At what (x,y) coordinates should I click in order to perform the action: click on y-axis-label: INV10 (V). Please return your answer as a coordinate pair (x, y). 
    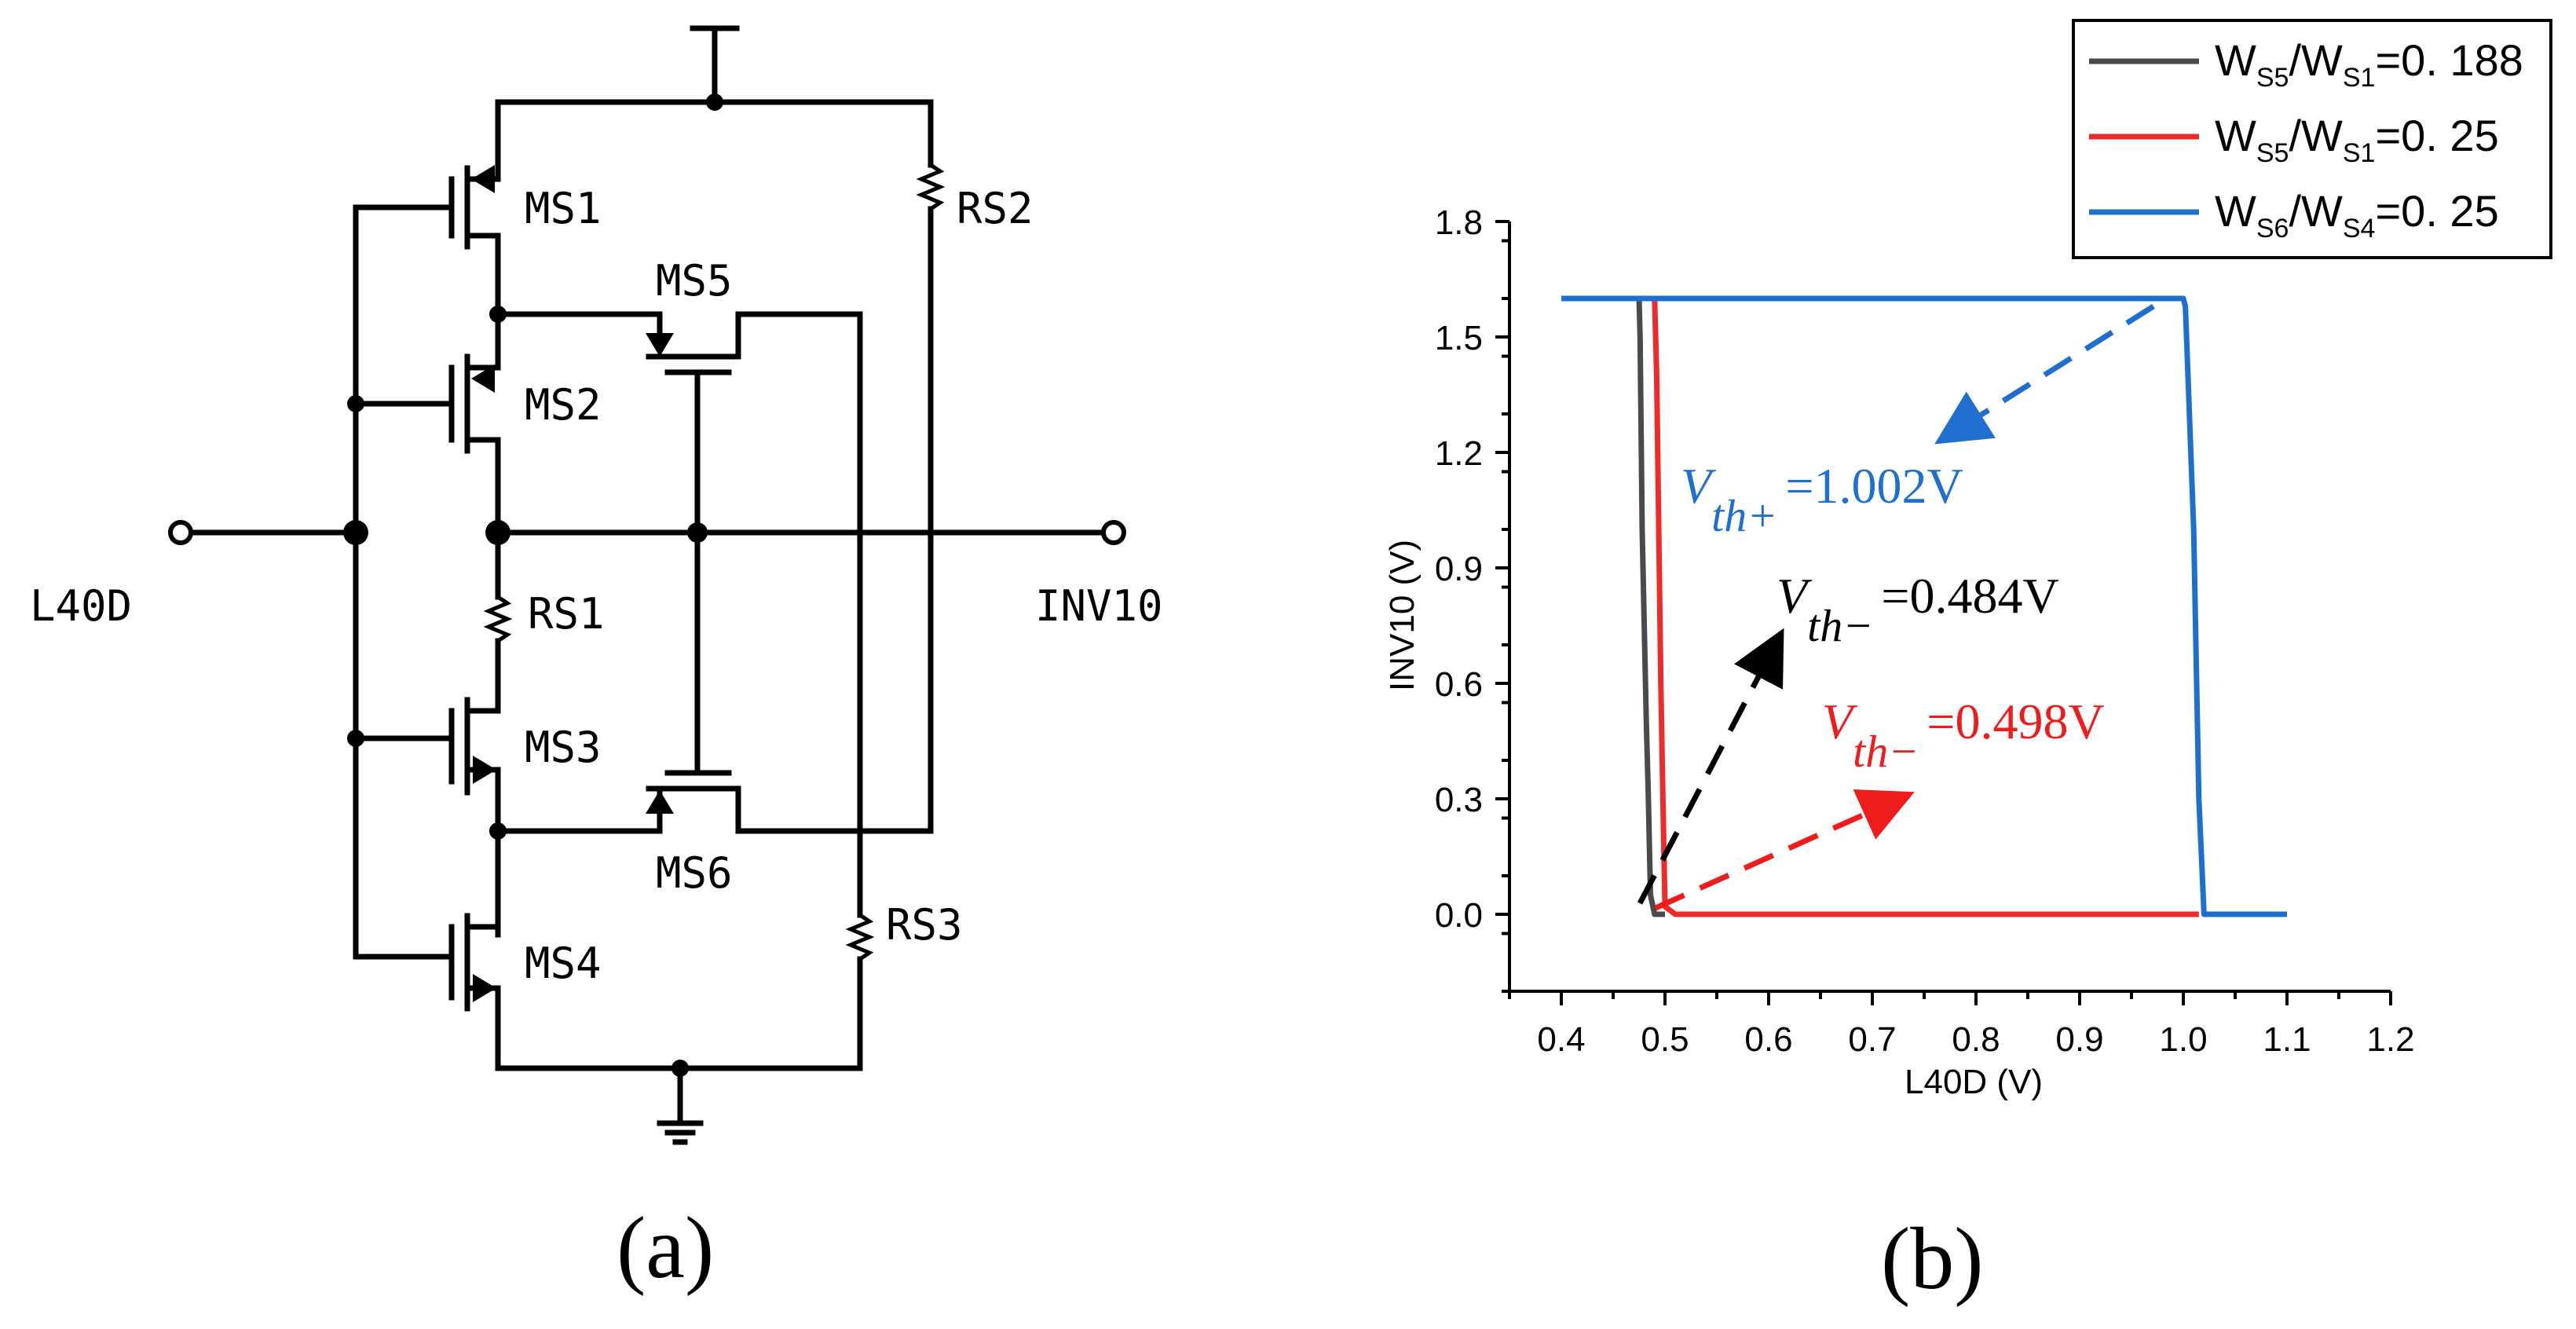
    Looking at the image, I should click on (1403, 615).